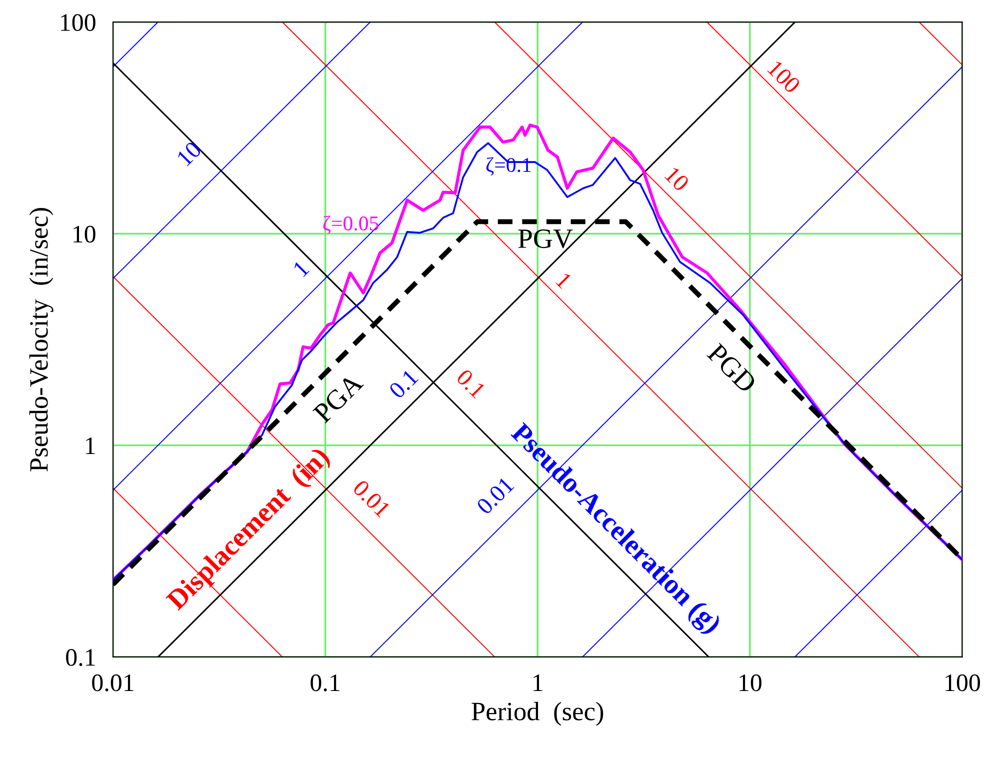  What do you see at coordinates (78, 22) in the screenshot?
I see `y-tick-label: 100` at bounding box center [78, 22].